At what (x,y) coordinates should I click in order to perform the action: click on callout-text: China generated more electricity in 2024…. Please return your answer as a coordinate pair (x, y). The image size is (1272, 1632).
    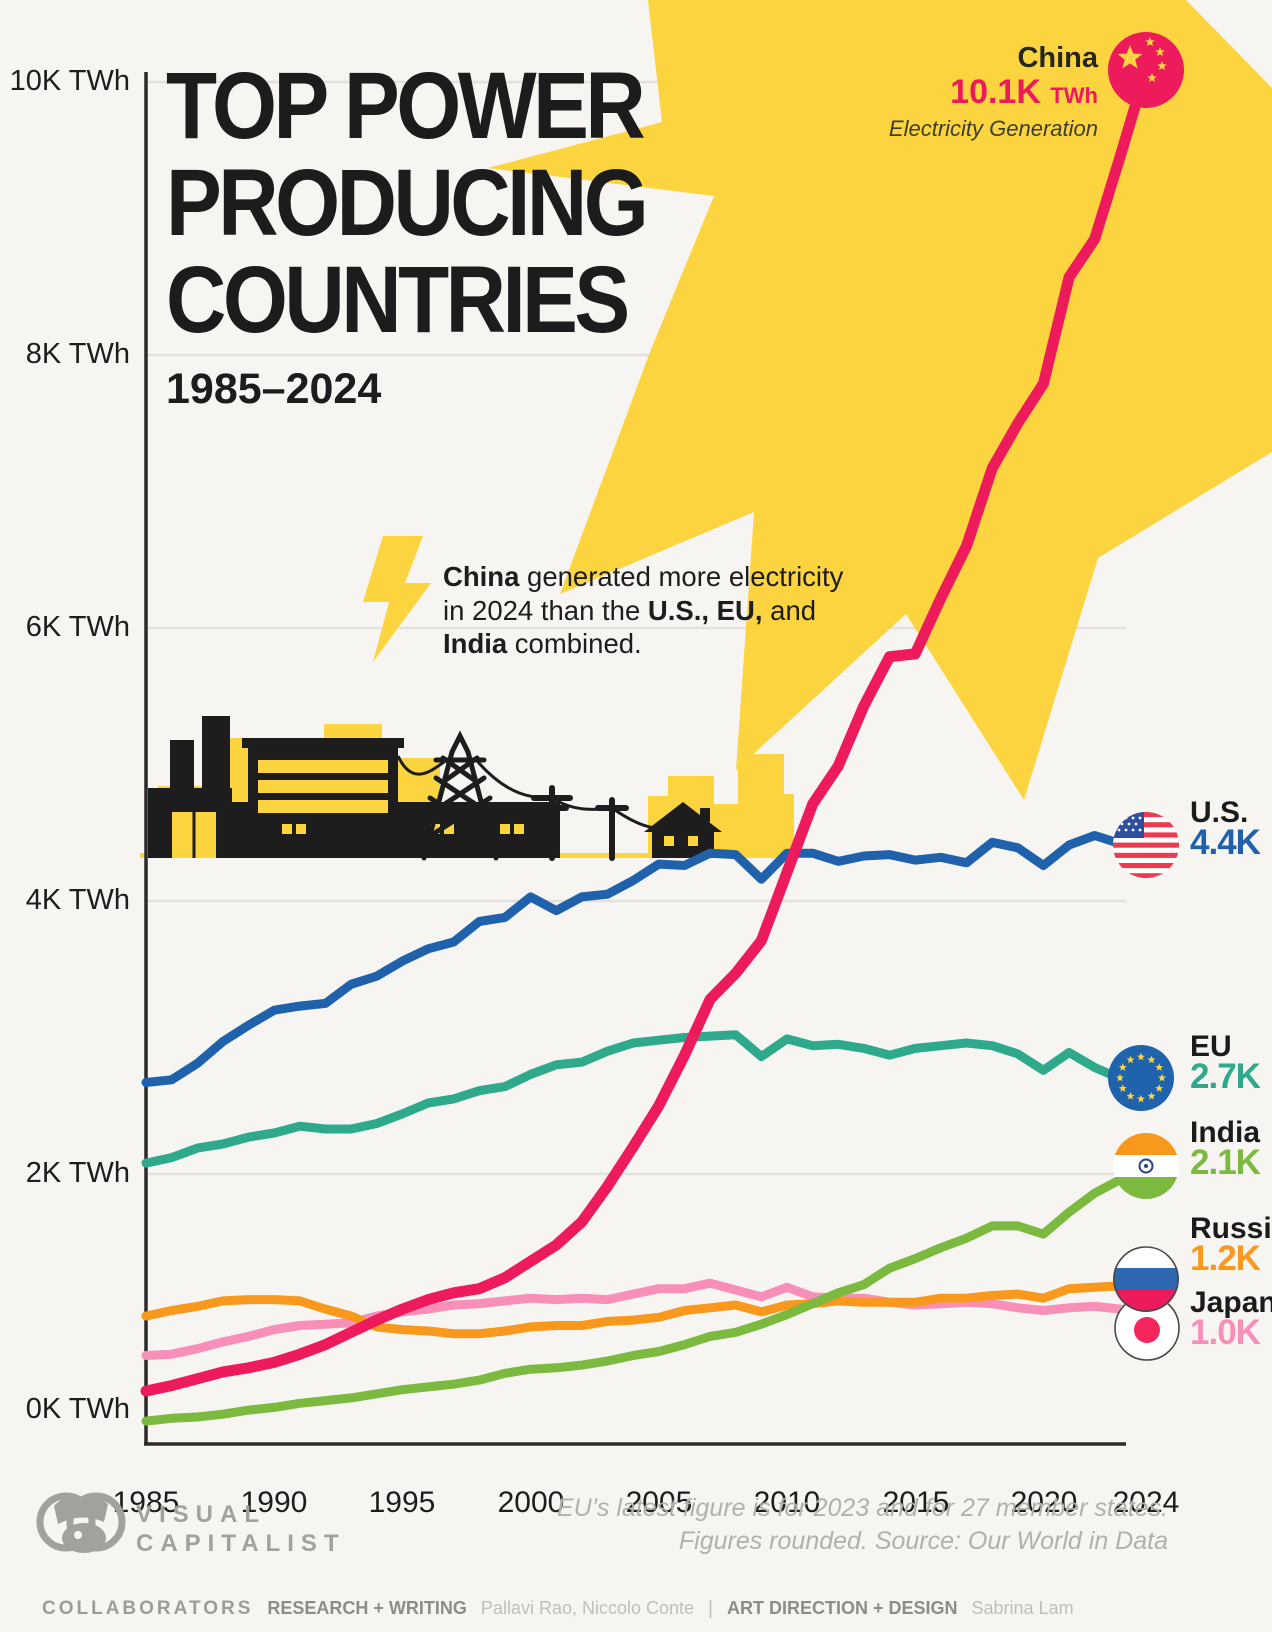
    Looking at the image, I should click on (643, 610).